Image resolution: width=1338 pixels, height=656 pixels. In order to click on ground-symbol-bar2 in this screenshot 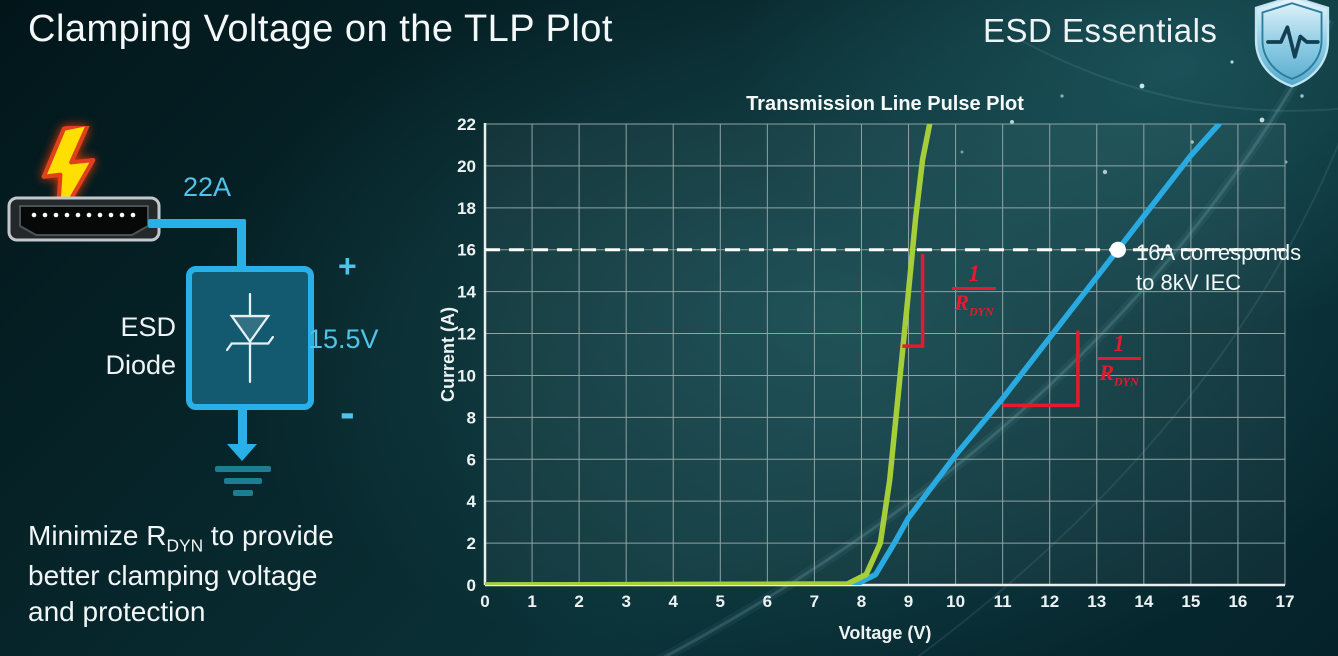, I will do `click(243, 481)`.